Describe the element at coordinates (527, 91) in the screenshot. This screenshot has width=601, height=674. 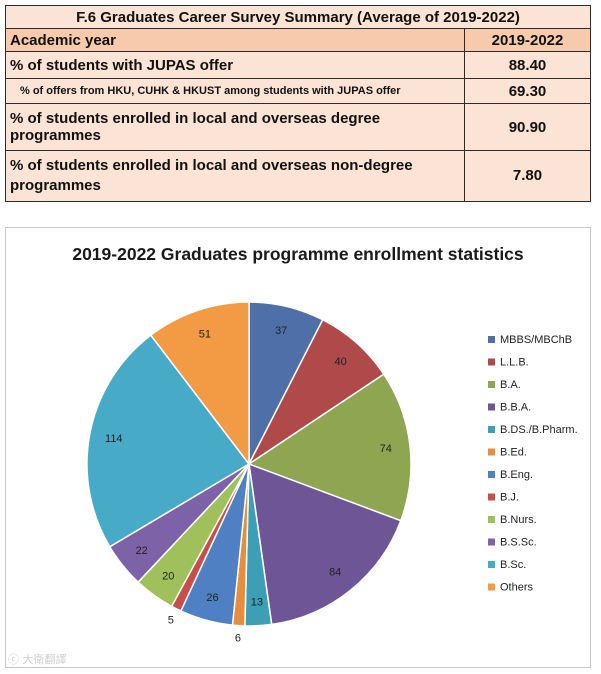
I see `row-value-top3-offers: 69.30` at that location.